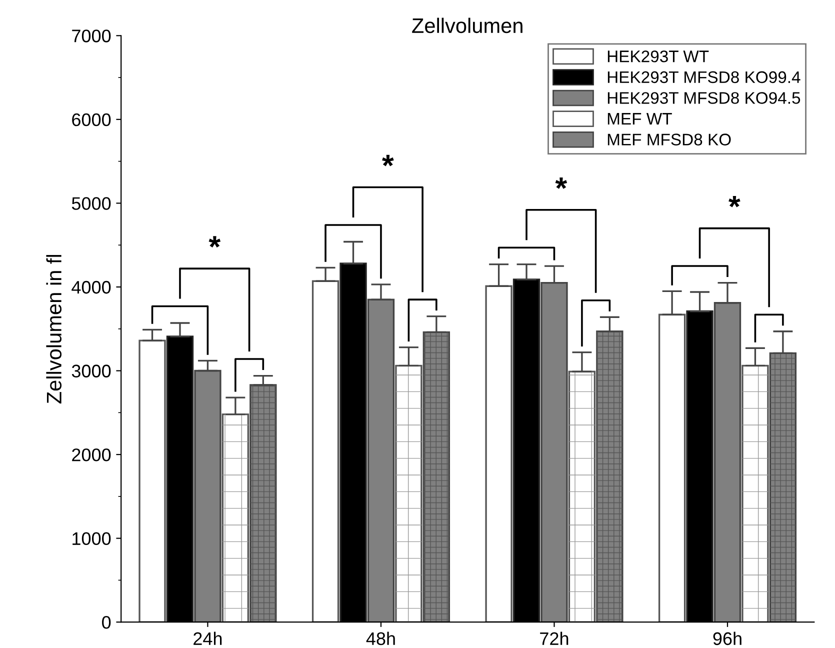  What do you see at coordinates (54, 329) in the screenshot?
I see `y-axis-title: Zellvolumen in fl` at bounding box center [54, 329].